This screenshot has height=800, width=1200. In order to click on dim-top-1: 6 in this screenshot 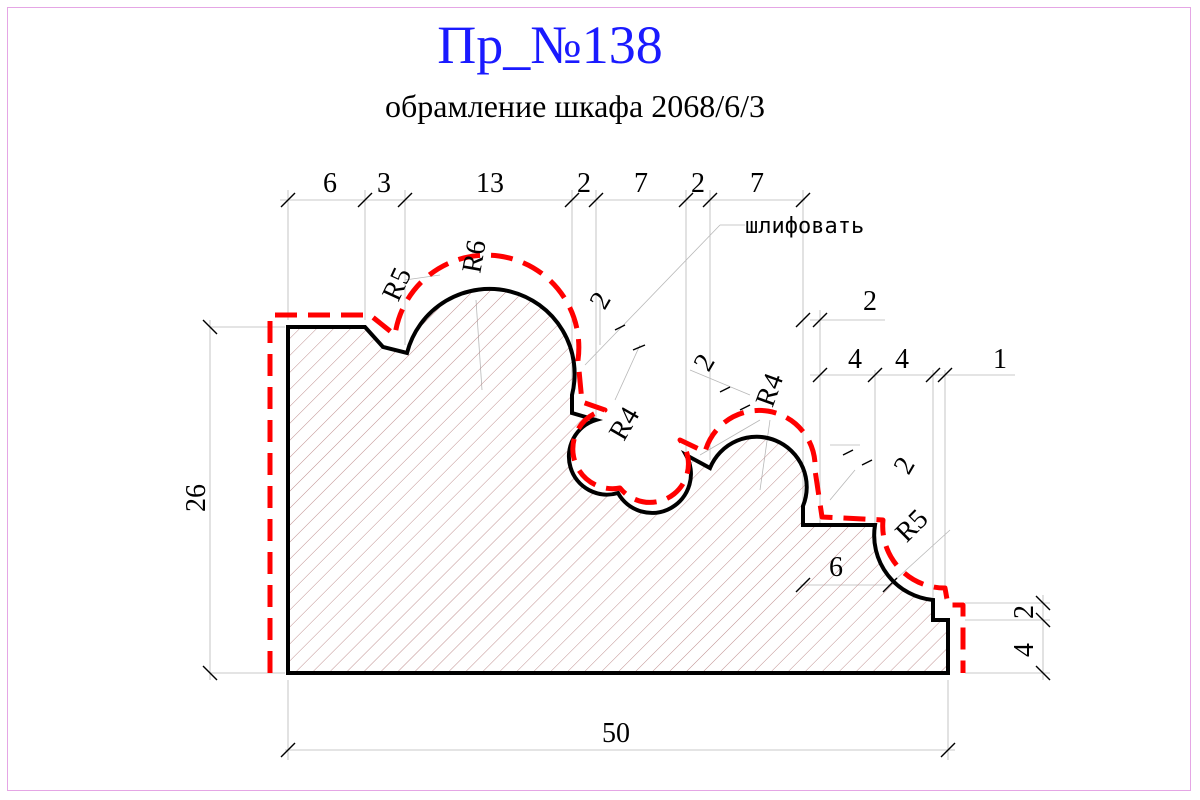, I will do `click(330, 183)`.